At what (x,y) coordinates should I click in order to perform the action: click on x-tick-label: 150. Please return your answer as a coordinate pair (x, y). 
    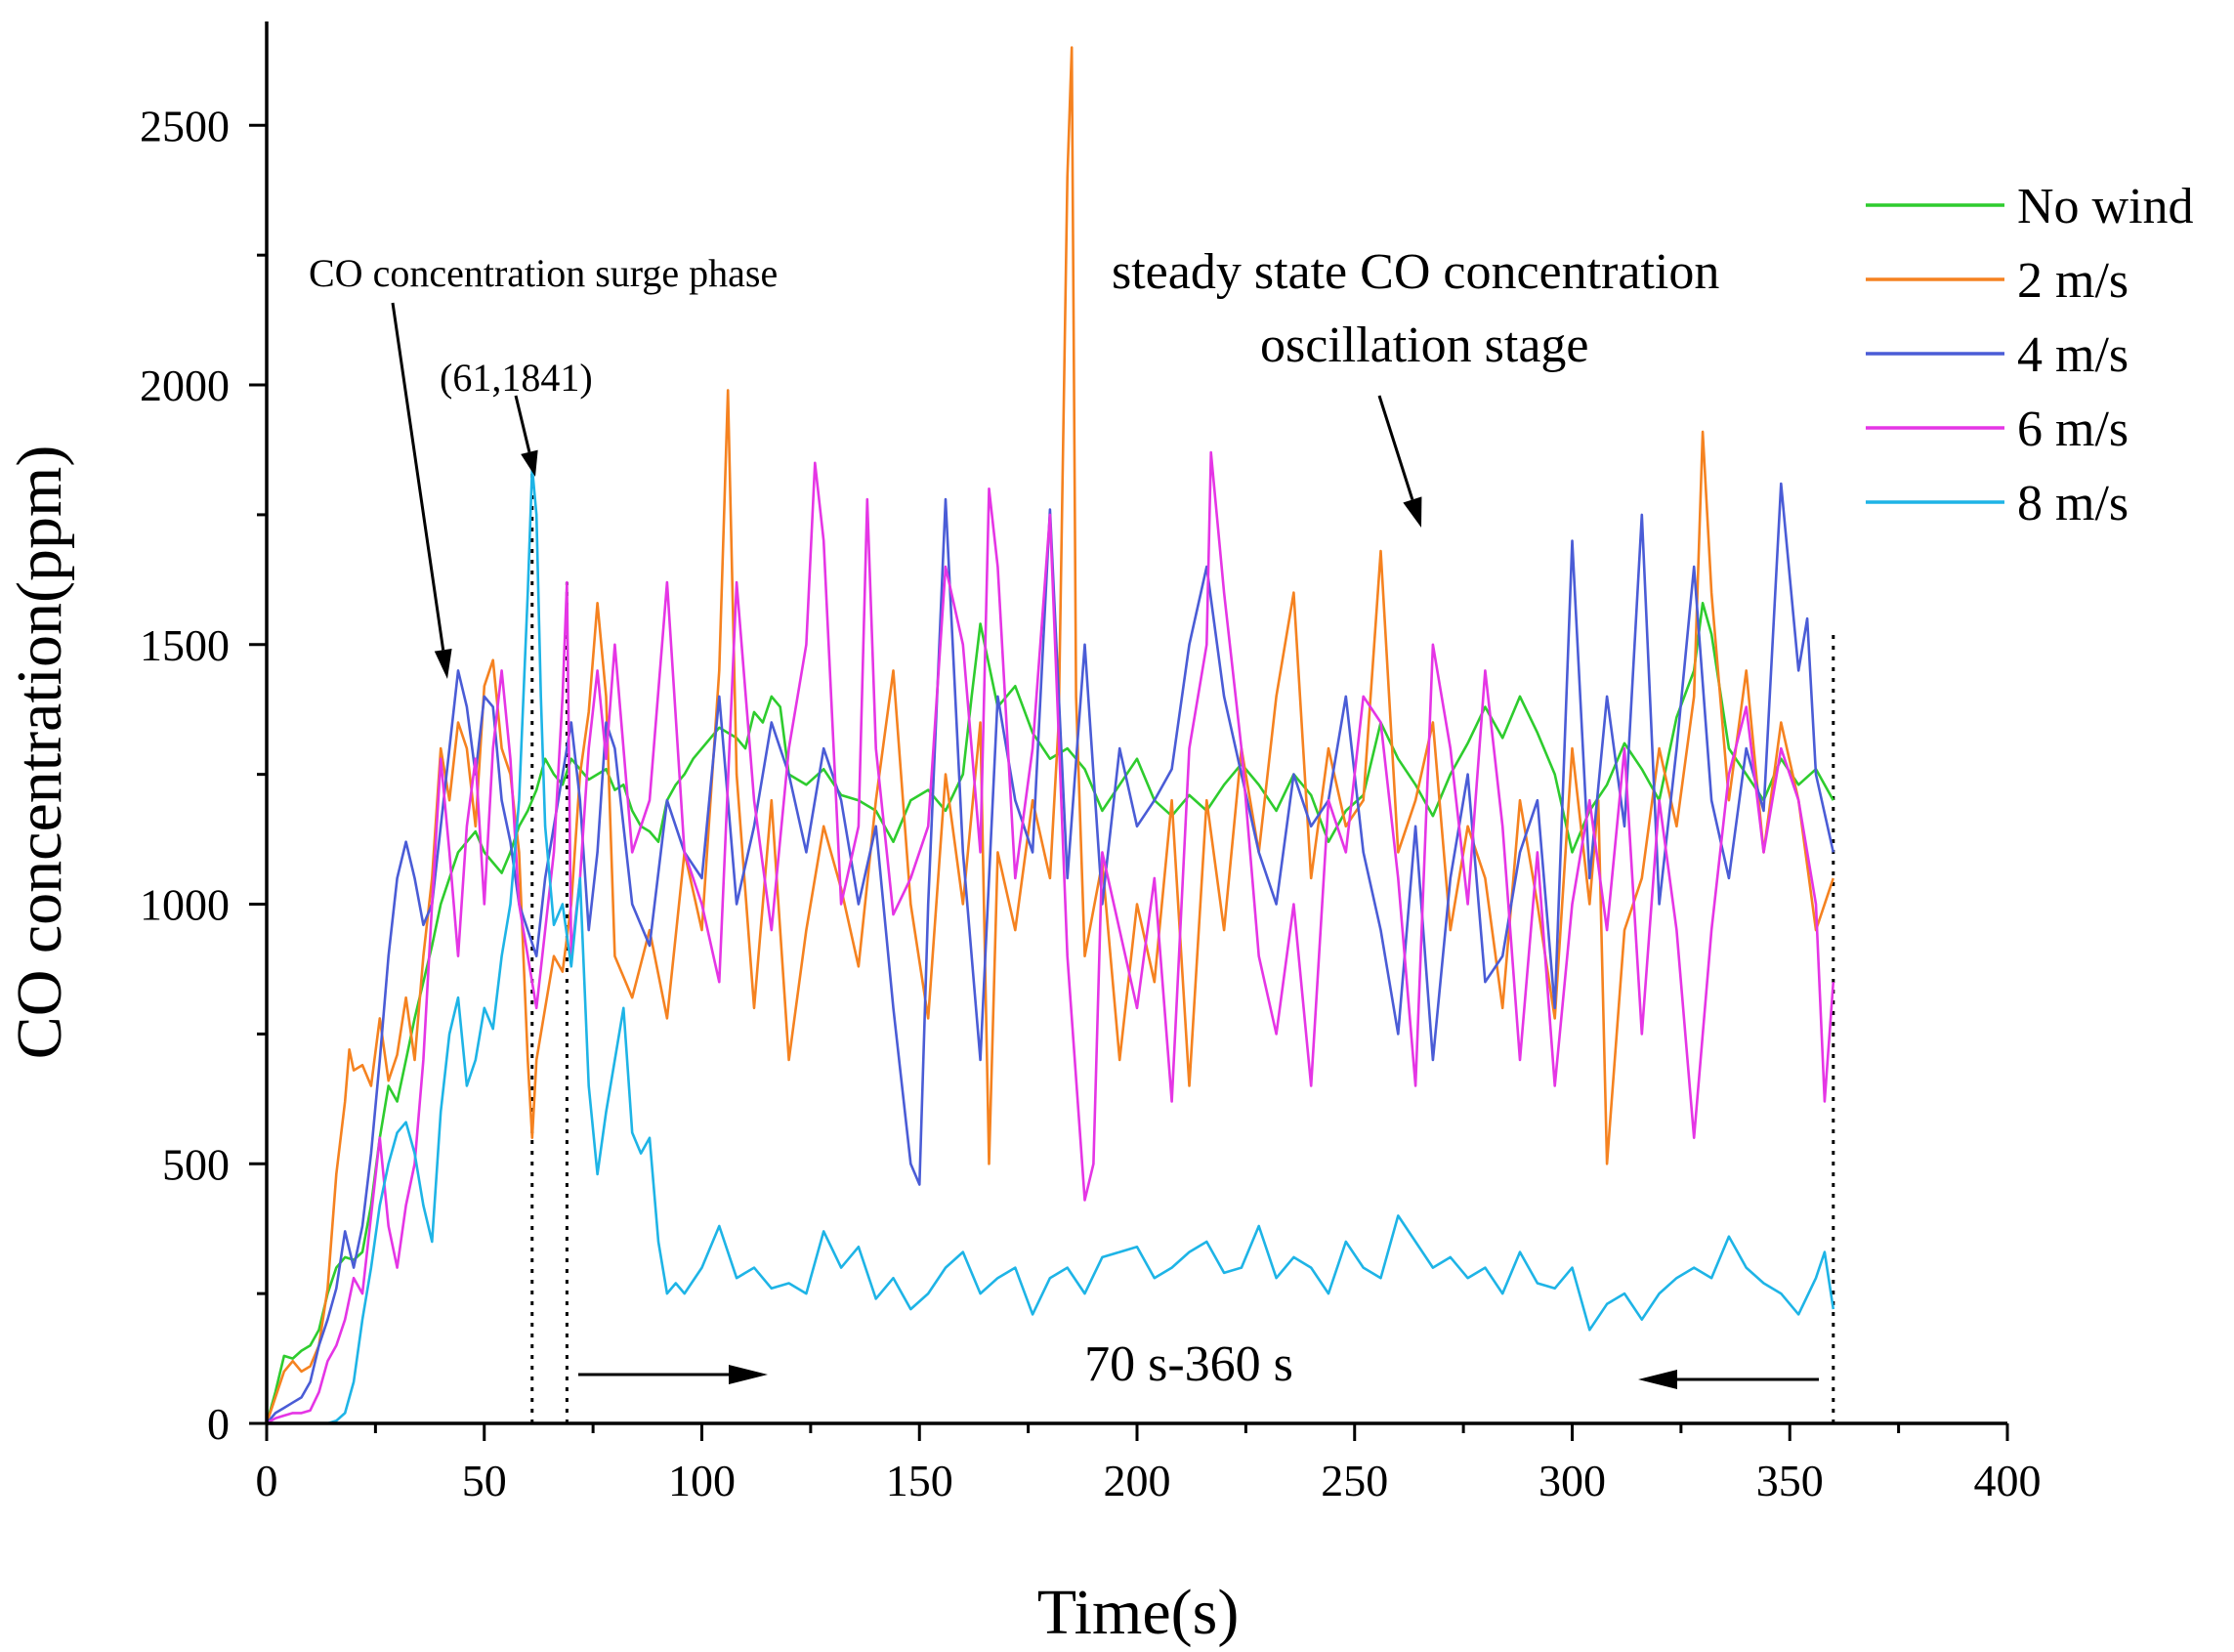
    Looking at the image, I should click on (920, 1480).